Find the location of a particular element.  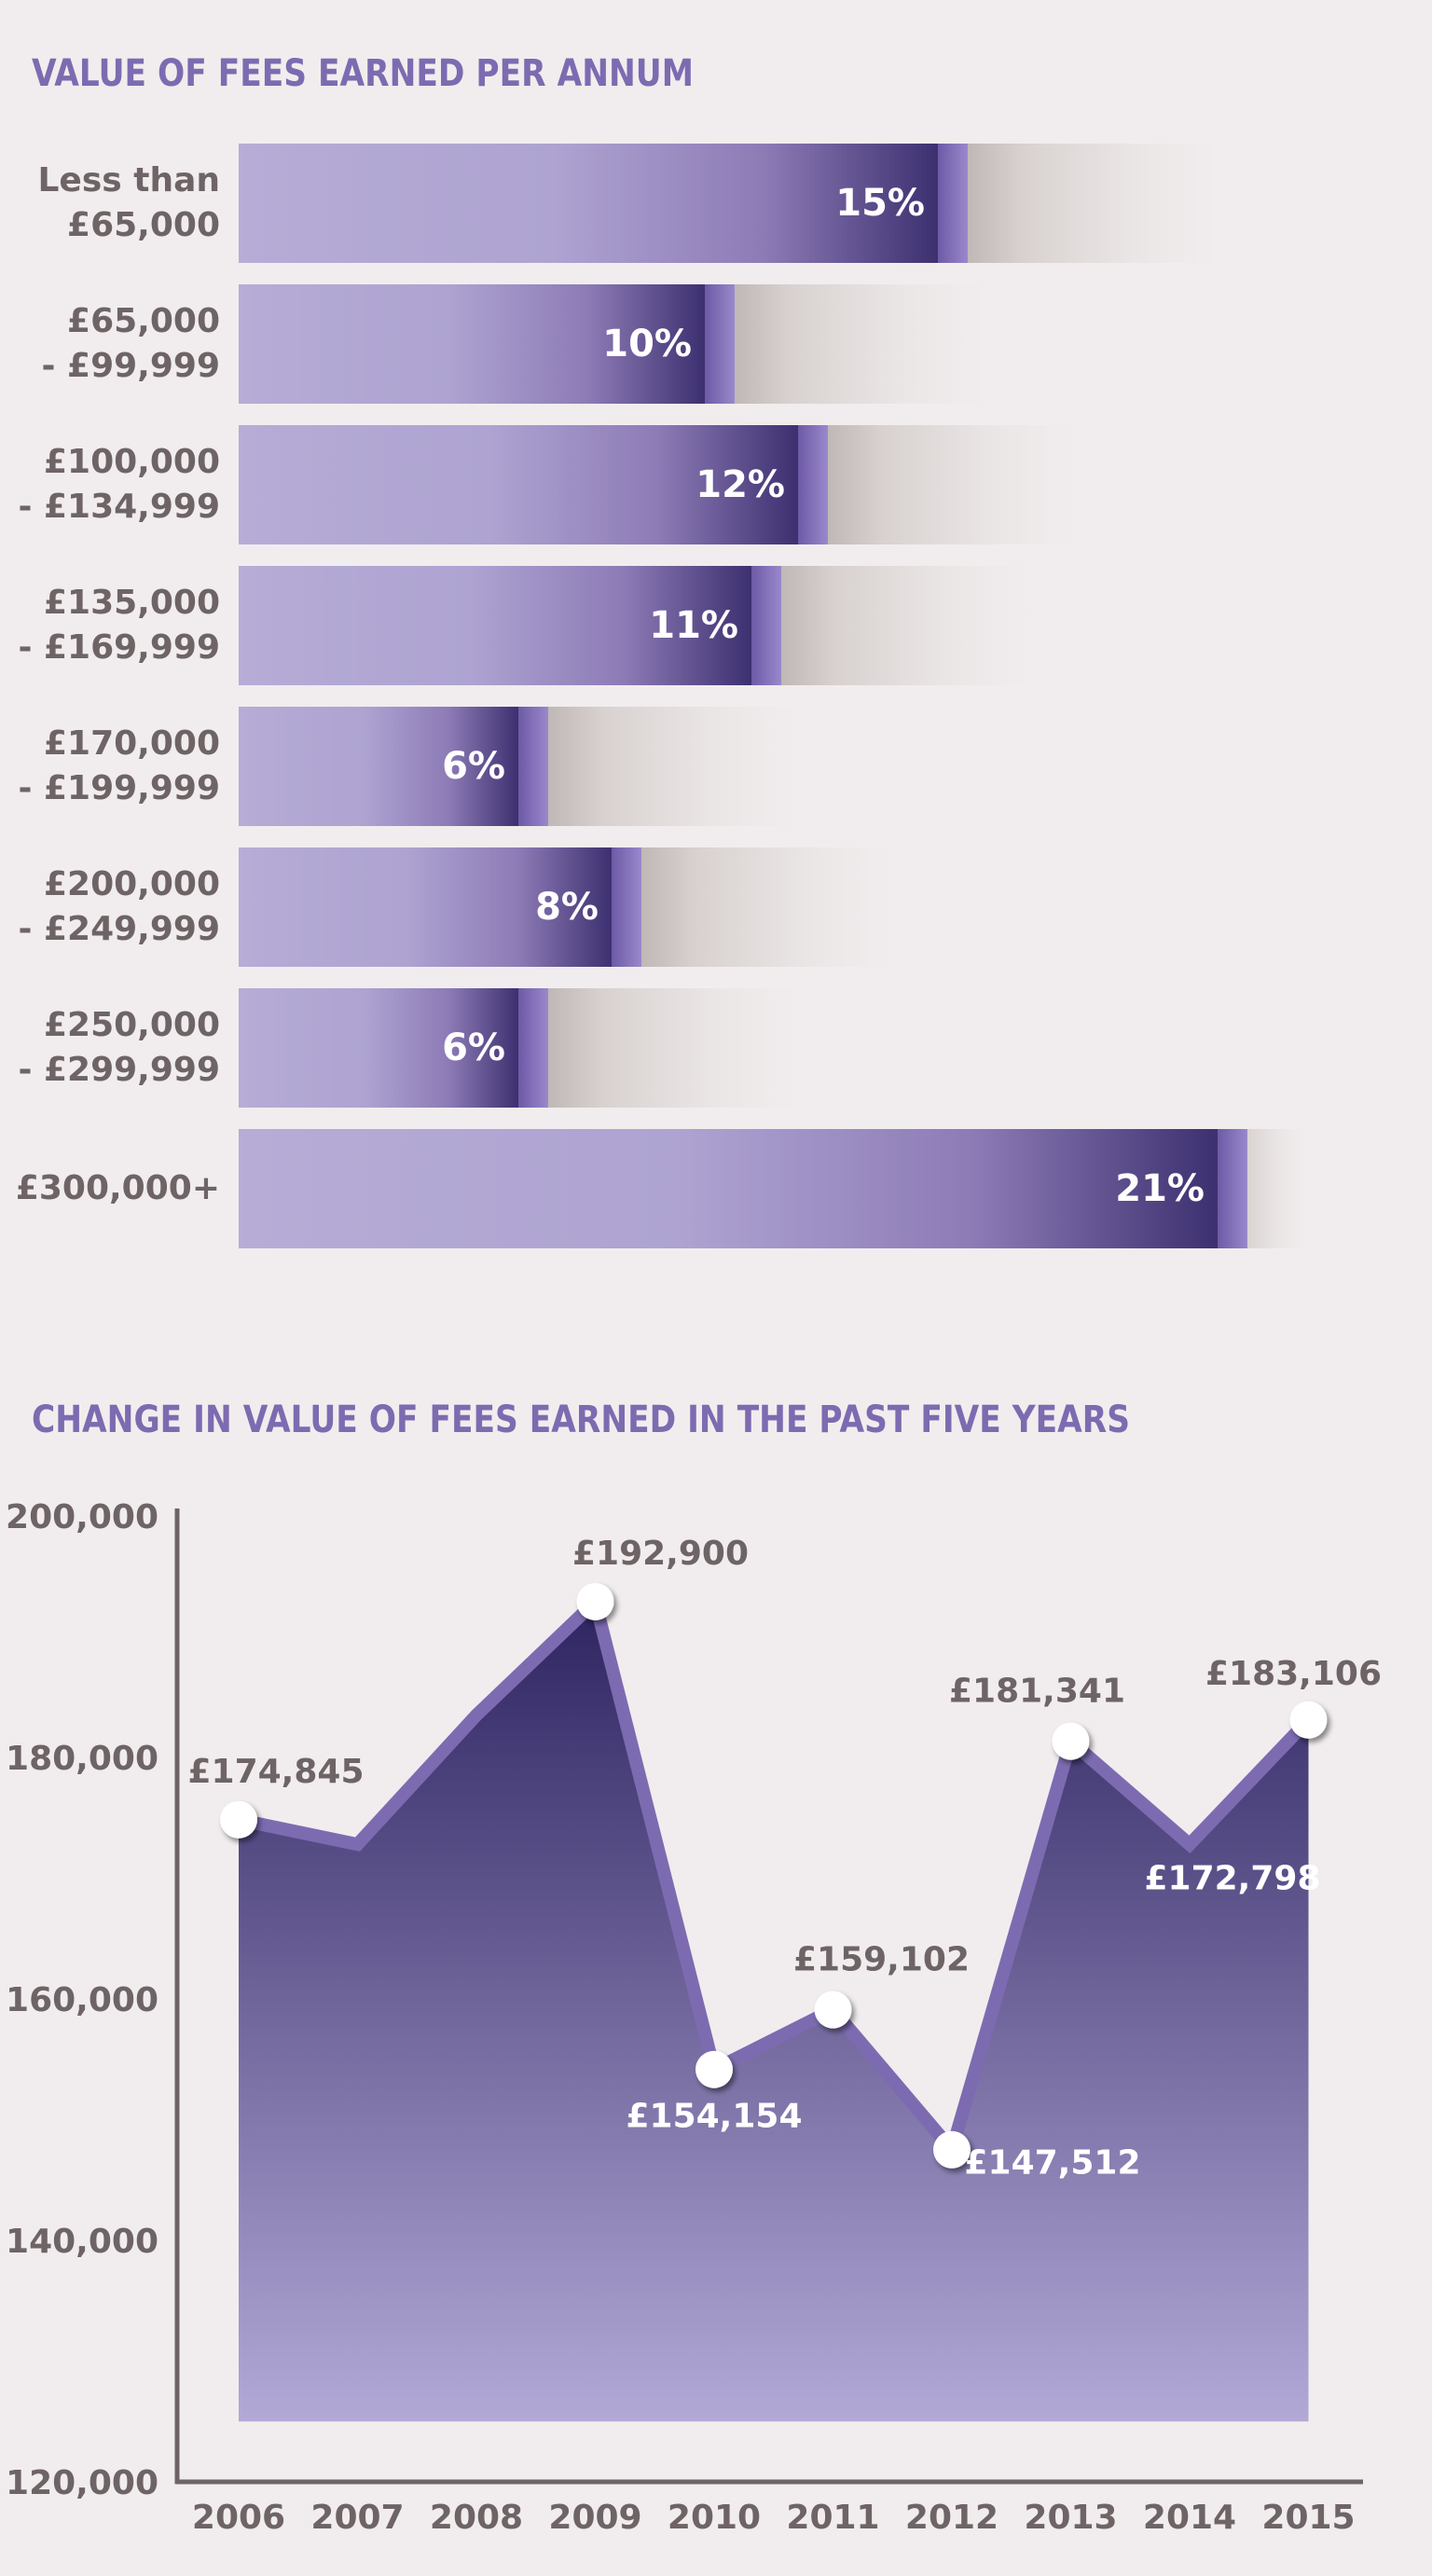

bar-row: £135,000 - £169,999 11% is located at coordinates (716, 625).